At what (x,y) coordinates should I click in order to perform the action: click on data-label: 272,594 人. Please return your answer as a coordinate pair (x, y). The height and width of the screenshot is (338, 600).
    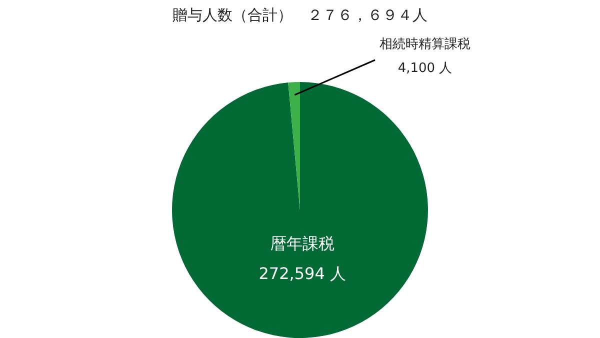
    Looking at the image, I should click on (302, 274).